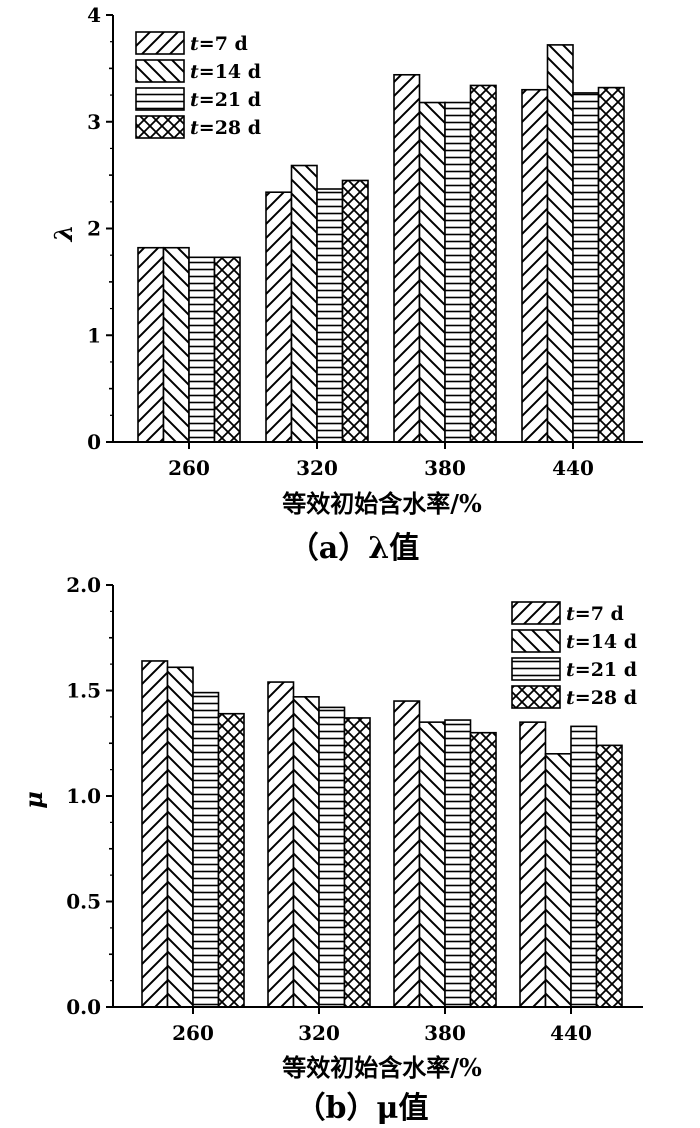  I want to click on chart-b-x-axis-title: 等效初始含水率/%, so click(382, 1067).